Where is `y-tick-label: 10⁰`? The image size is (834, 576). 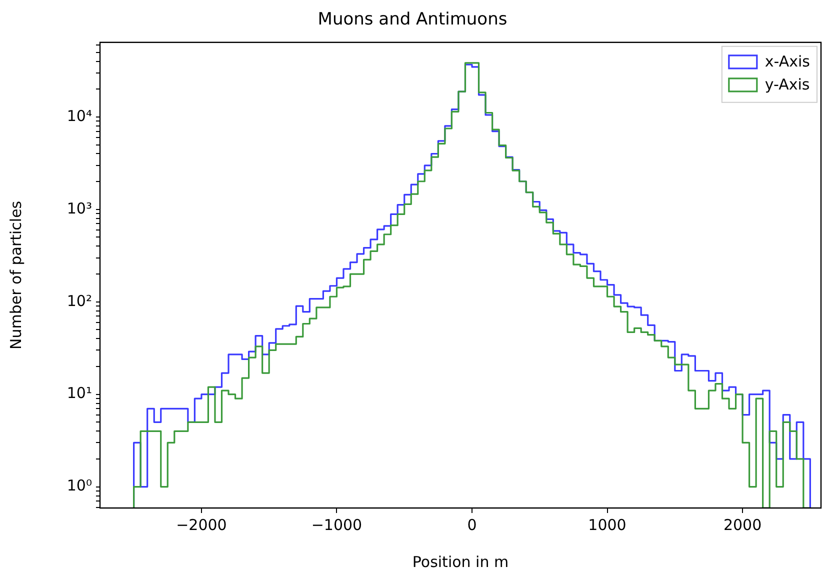 y-tick-label: 10⁰ is located at coordinates (79, 485).